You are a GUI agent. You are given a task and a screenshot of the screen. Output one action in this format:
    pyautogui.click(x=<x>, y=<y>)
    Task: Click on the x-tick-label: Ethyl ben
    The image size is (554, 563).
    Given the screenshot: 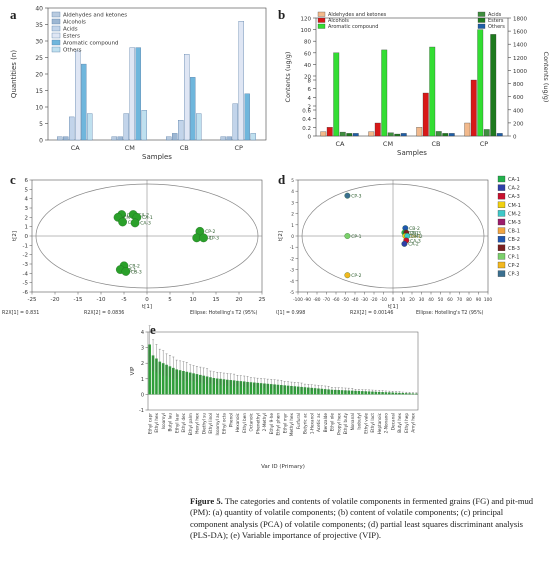 What is the action you would take?
    pyautogui.click(x=244, y=423)
    